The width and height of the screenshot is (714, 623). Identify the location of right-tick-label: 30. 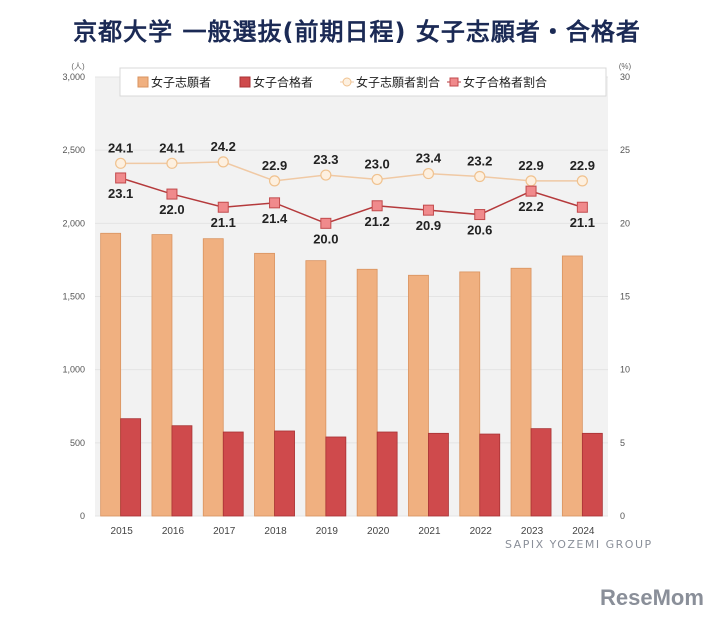
(625, 77).